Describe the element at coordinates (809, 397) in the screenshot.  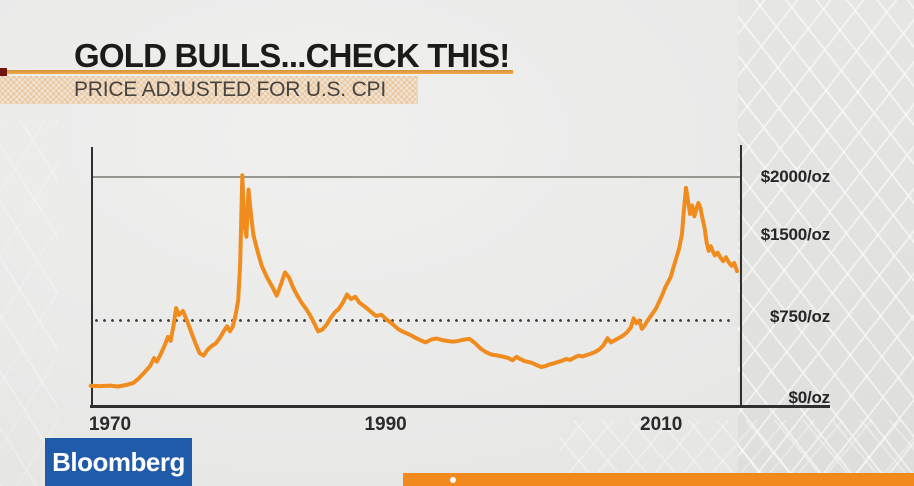
I see `y-axis-label: $0/oz` at that location.